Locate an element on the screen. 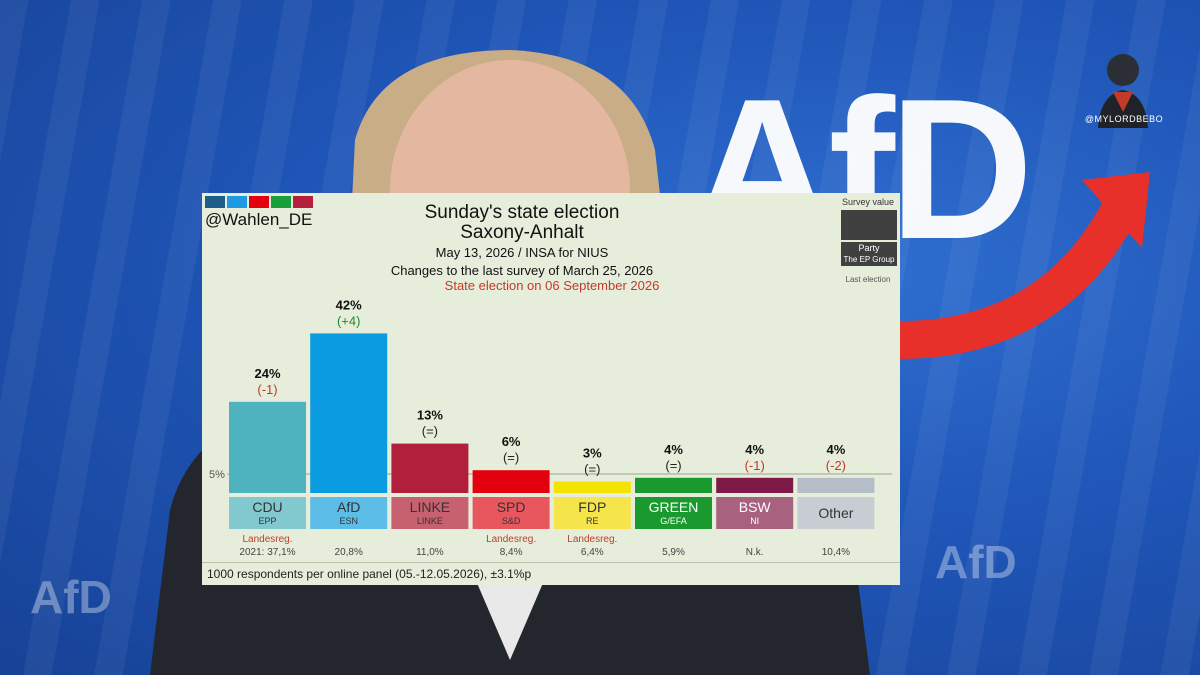  last-election-fdp: 6,4% is located at coordinates (592, 552).